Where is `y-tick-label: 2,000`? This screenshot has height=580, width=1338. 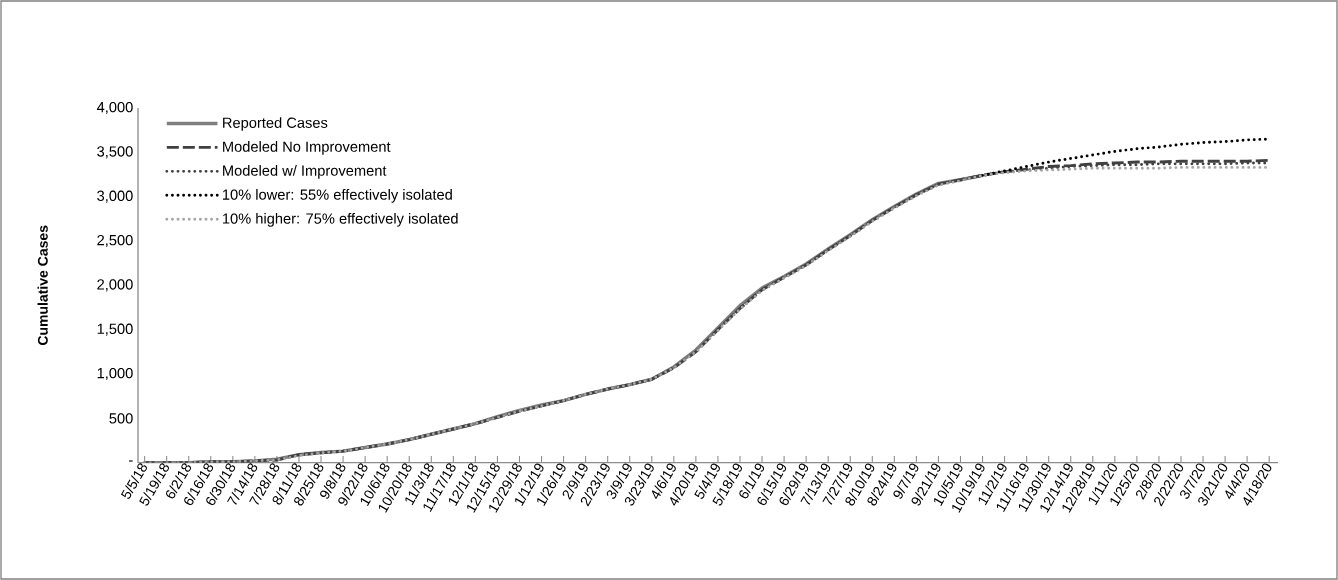
y-tick-label: 2,000 is located at coordinates (115, 285).